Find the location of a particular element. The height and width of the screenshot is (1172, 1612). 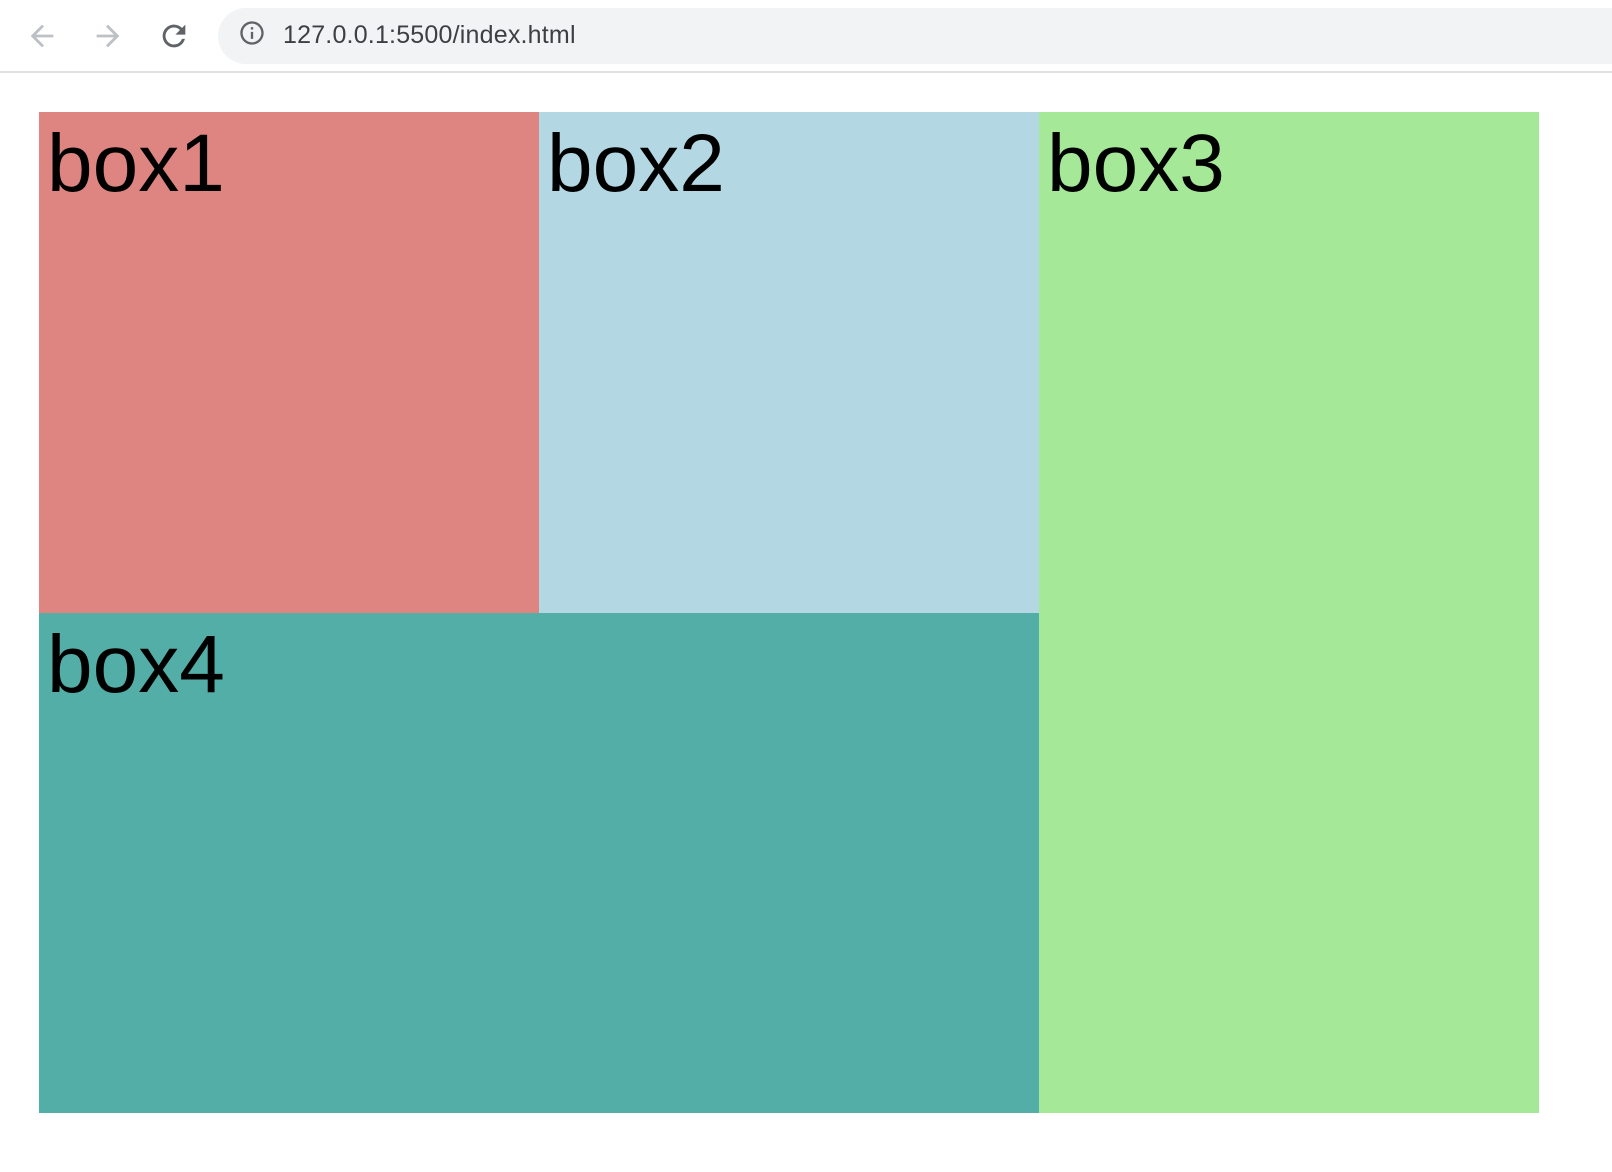

forward-button is located at coordinates (108, 36).